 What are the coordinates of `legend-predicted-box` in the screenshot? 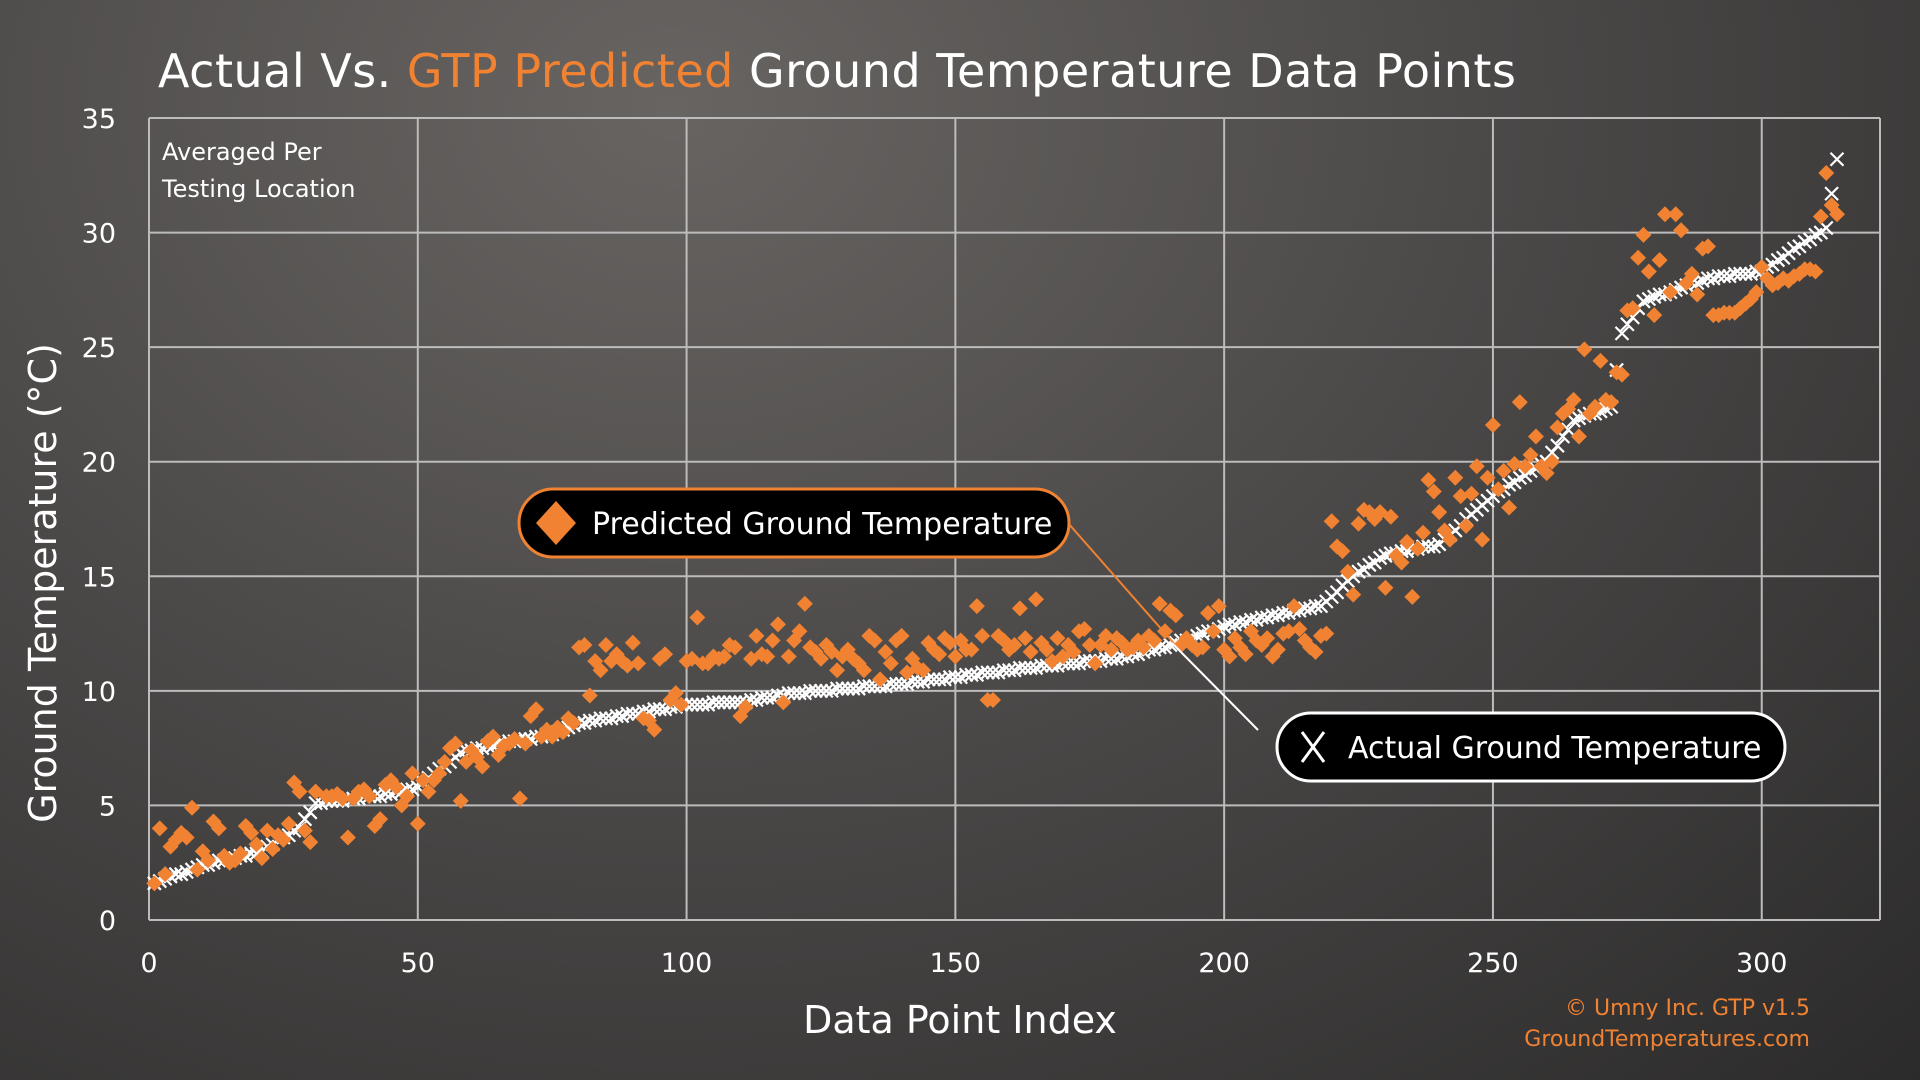 It's located at (794, 523).